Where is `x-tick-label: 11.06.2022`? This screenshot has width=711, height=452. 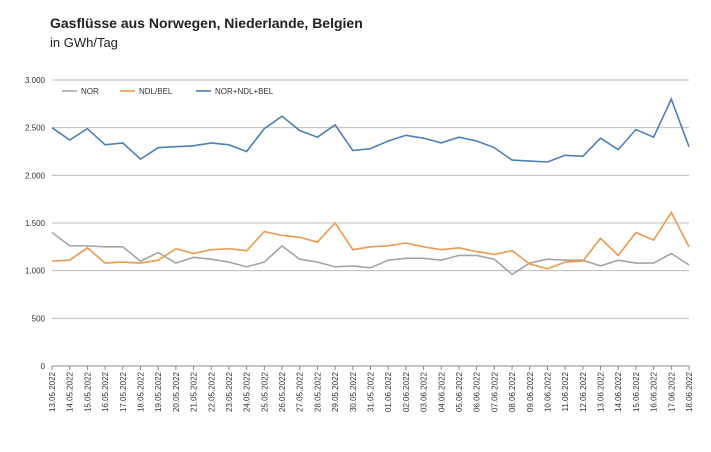 x-tick-label: 11.06.2022 is located at coordinates (565, 391).